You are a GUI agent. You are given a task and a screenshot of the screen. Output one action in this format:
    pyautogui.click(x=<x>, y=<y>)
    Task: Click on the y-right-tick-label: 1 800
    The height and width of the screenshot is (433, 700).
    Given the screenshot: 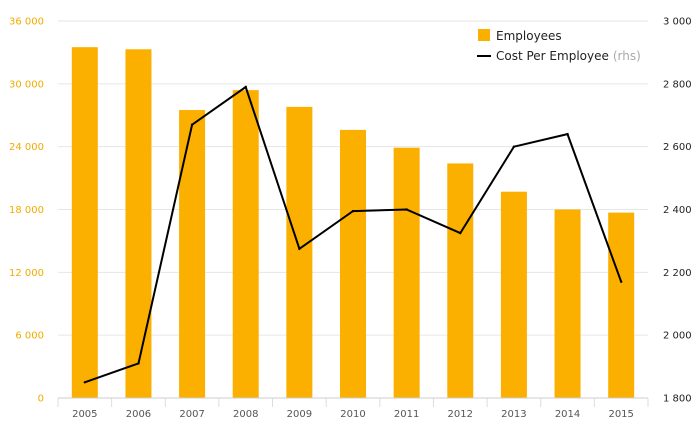 What is the action you would take?
    pyautogui.click(x=677, y=399)
    